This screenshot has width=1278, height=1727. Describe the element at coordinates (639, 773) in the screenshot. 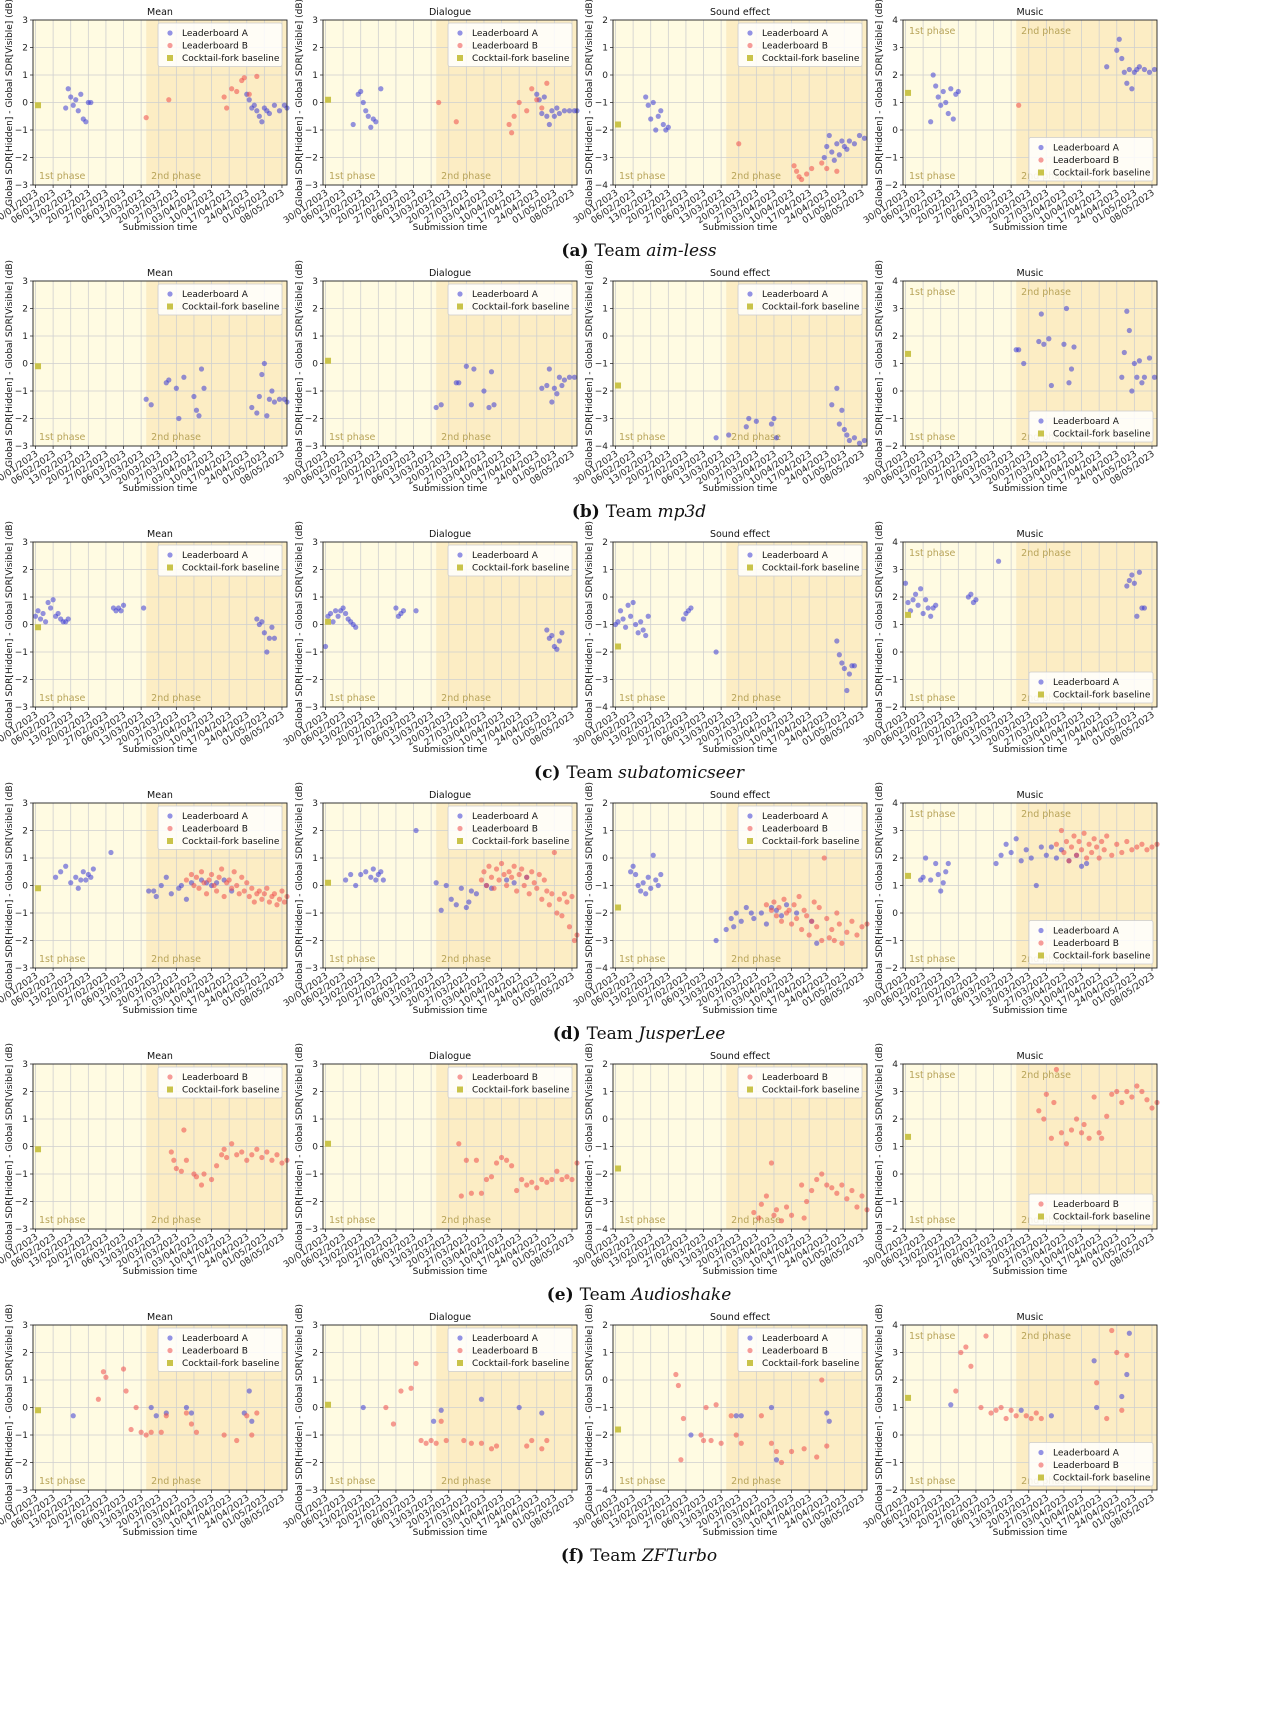

I see `caption: (c) Team subatomicseer` at that location.